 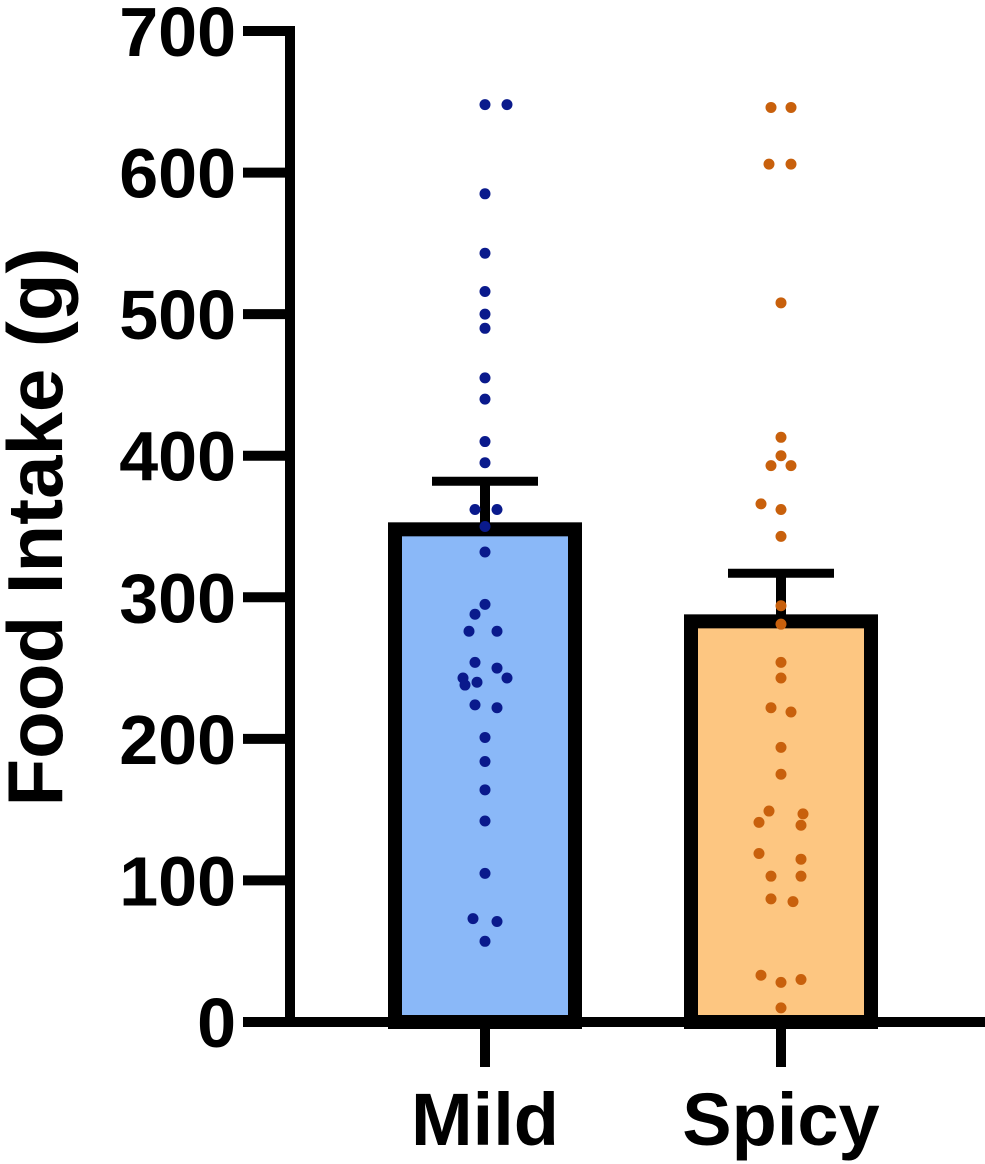 I want to click on error-bars, so click(x=633, y=549).